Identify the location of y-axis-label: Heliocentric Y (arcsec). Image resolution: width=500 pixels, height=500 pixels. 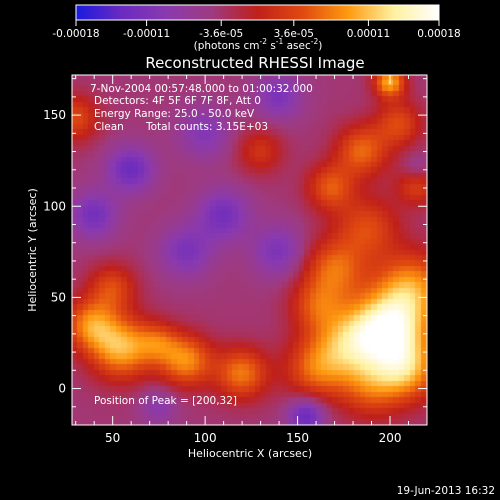
(32, 250).